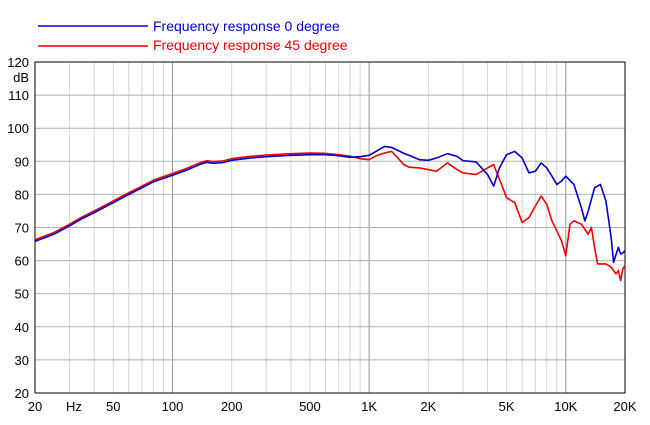 The height and width of the screenshot is (425, 650). Describe the element at coordinates (173, 406) in the screenshot. I see `x-tick-label: 100` at that location.